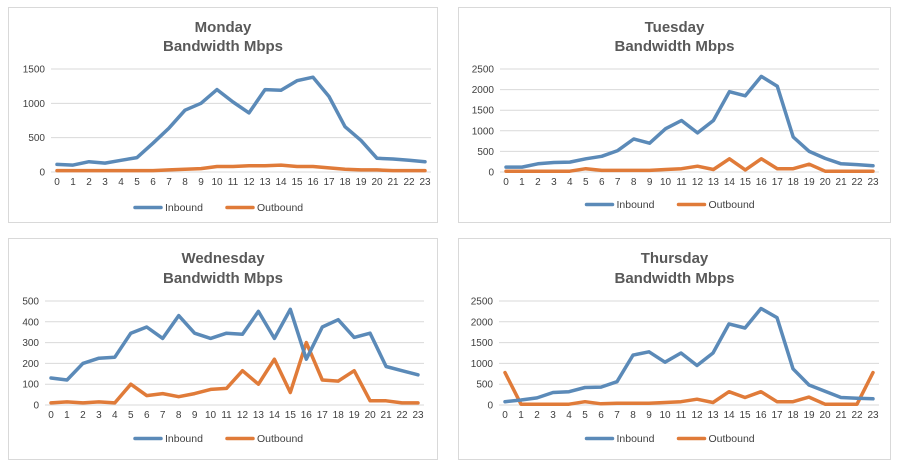  What do you see at coordinates (249, 182) in the screenshot?
I see `x-tick-label: 12` at bounding box center [249, 182].